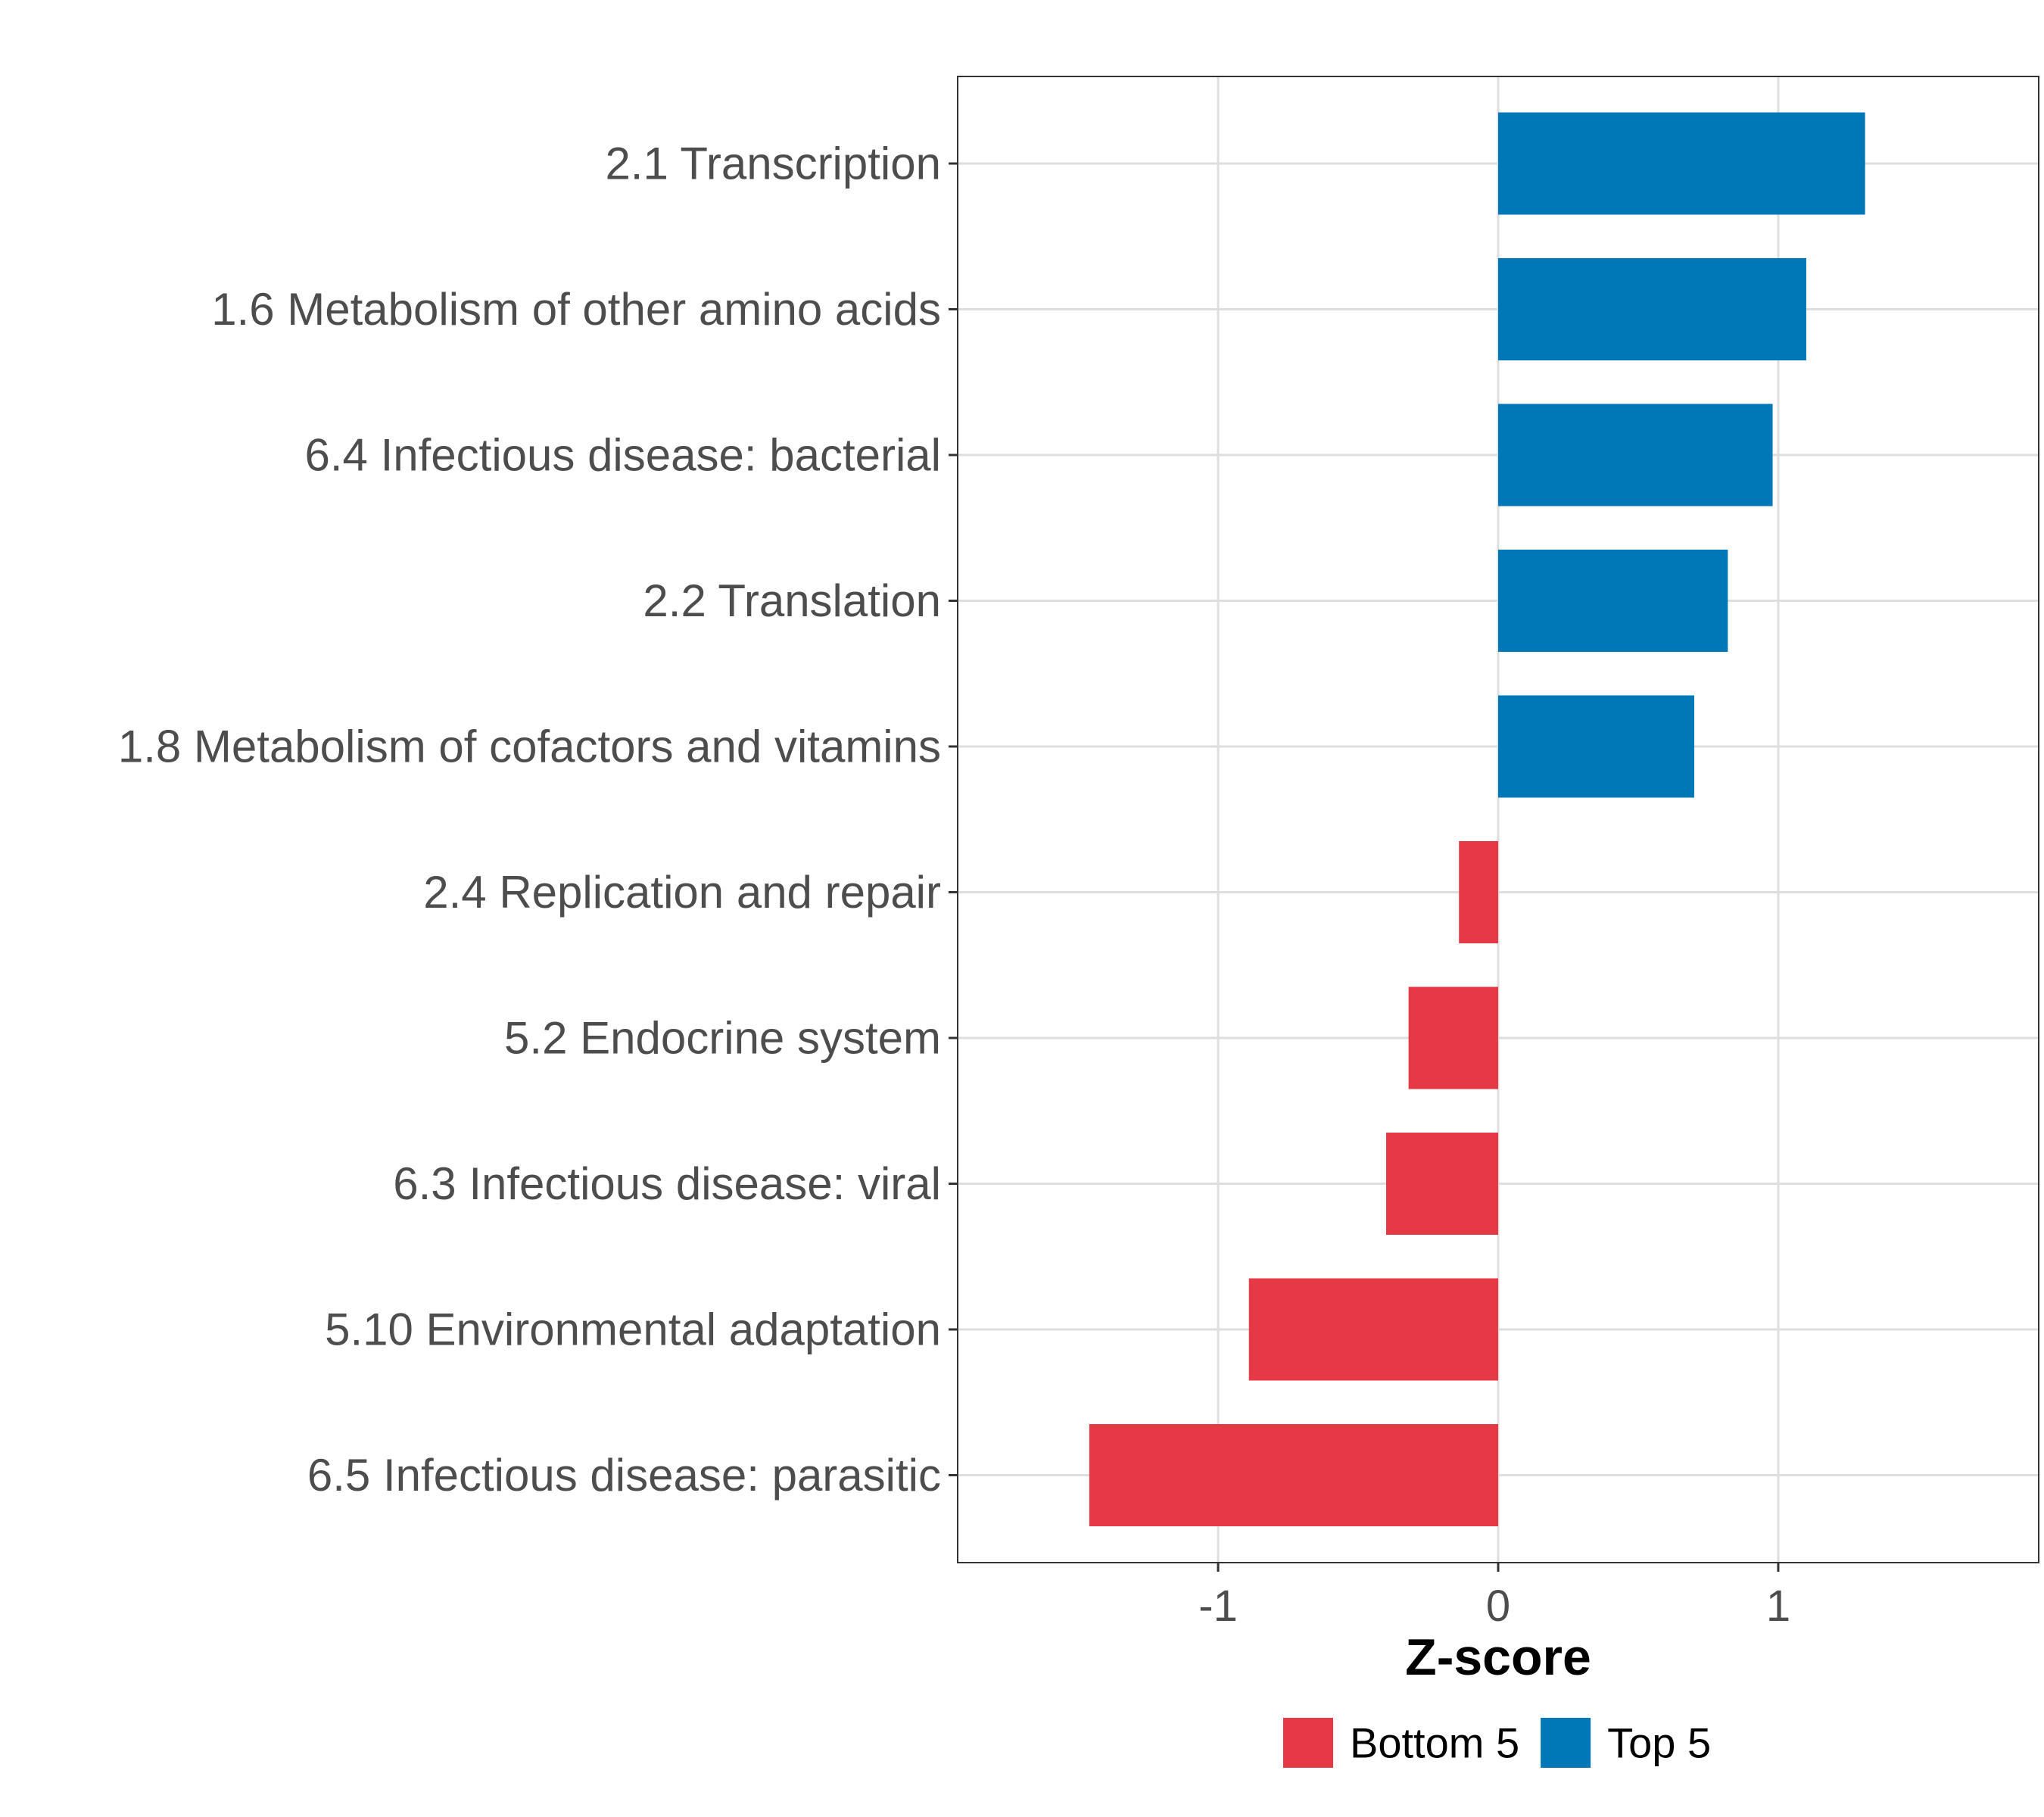 This screenshot has width=2044, height=1817. I want to click on legend-item: Bottom 5, so click(1401, 1743).